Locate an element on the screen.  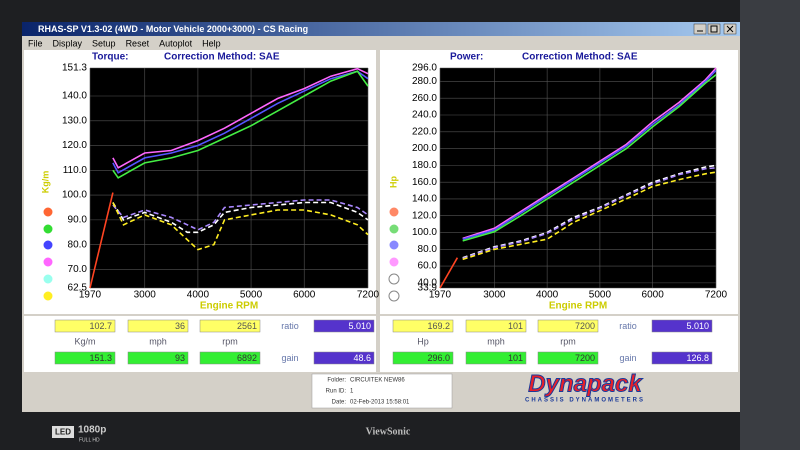
menu-item: File is located at coordinates (35, 43).